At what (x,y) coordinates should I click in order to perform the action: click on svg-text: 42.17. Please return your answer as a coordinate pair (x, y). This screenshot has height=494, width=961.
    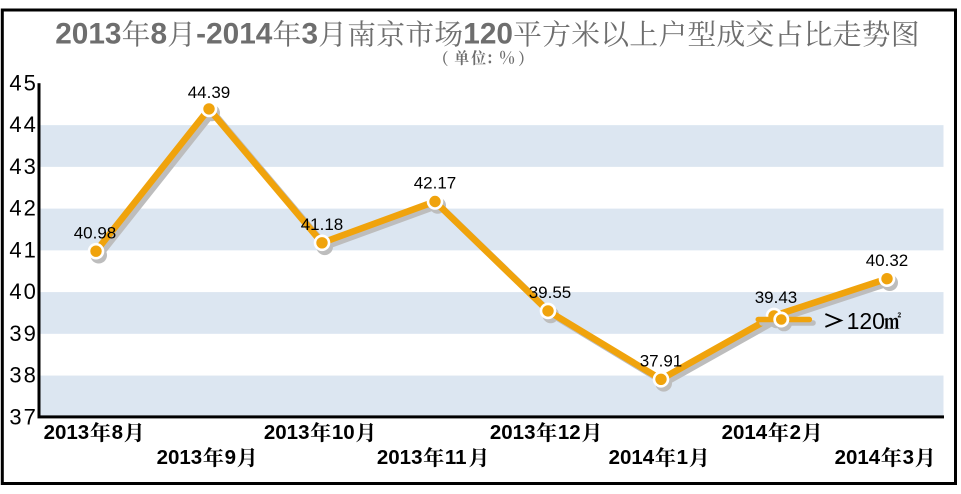
    Looking at the image, I should click on (435, 183).